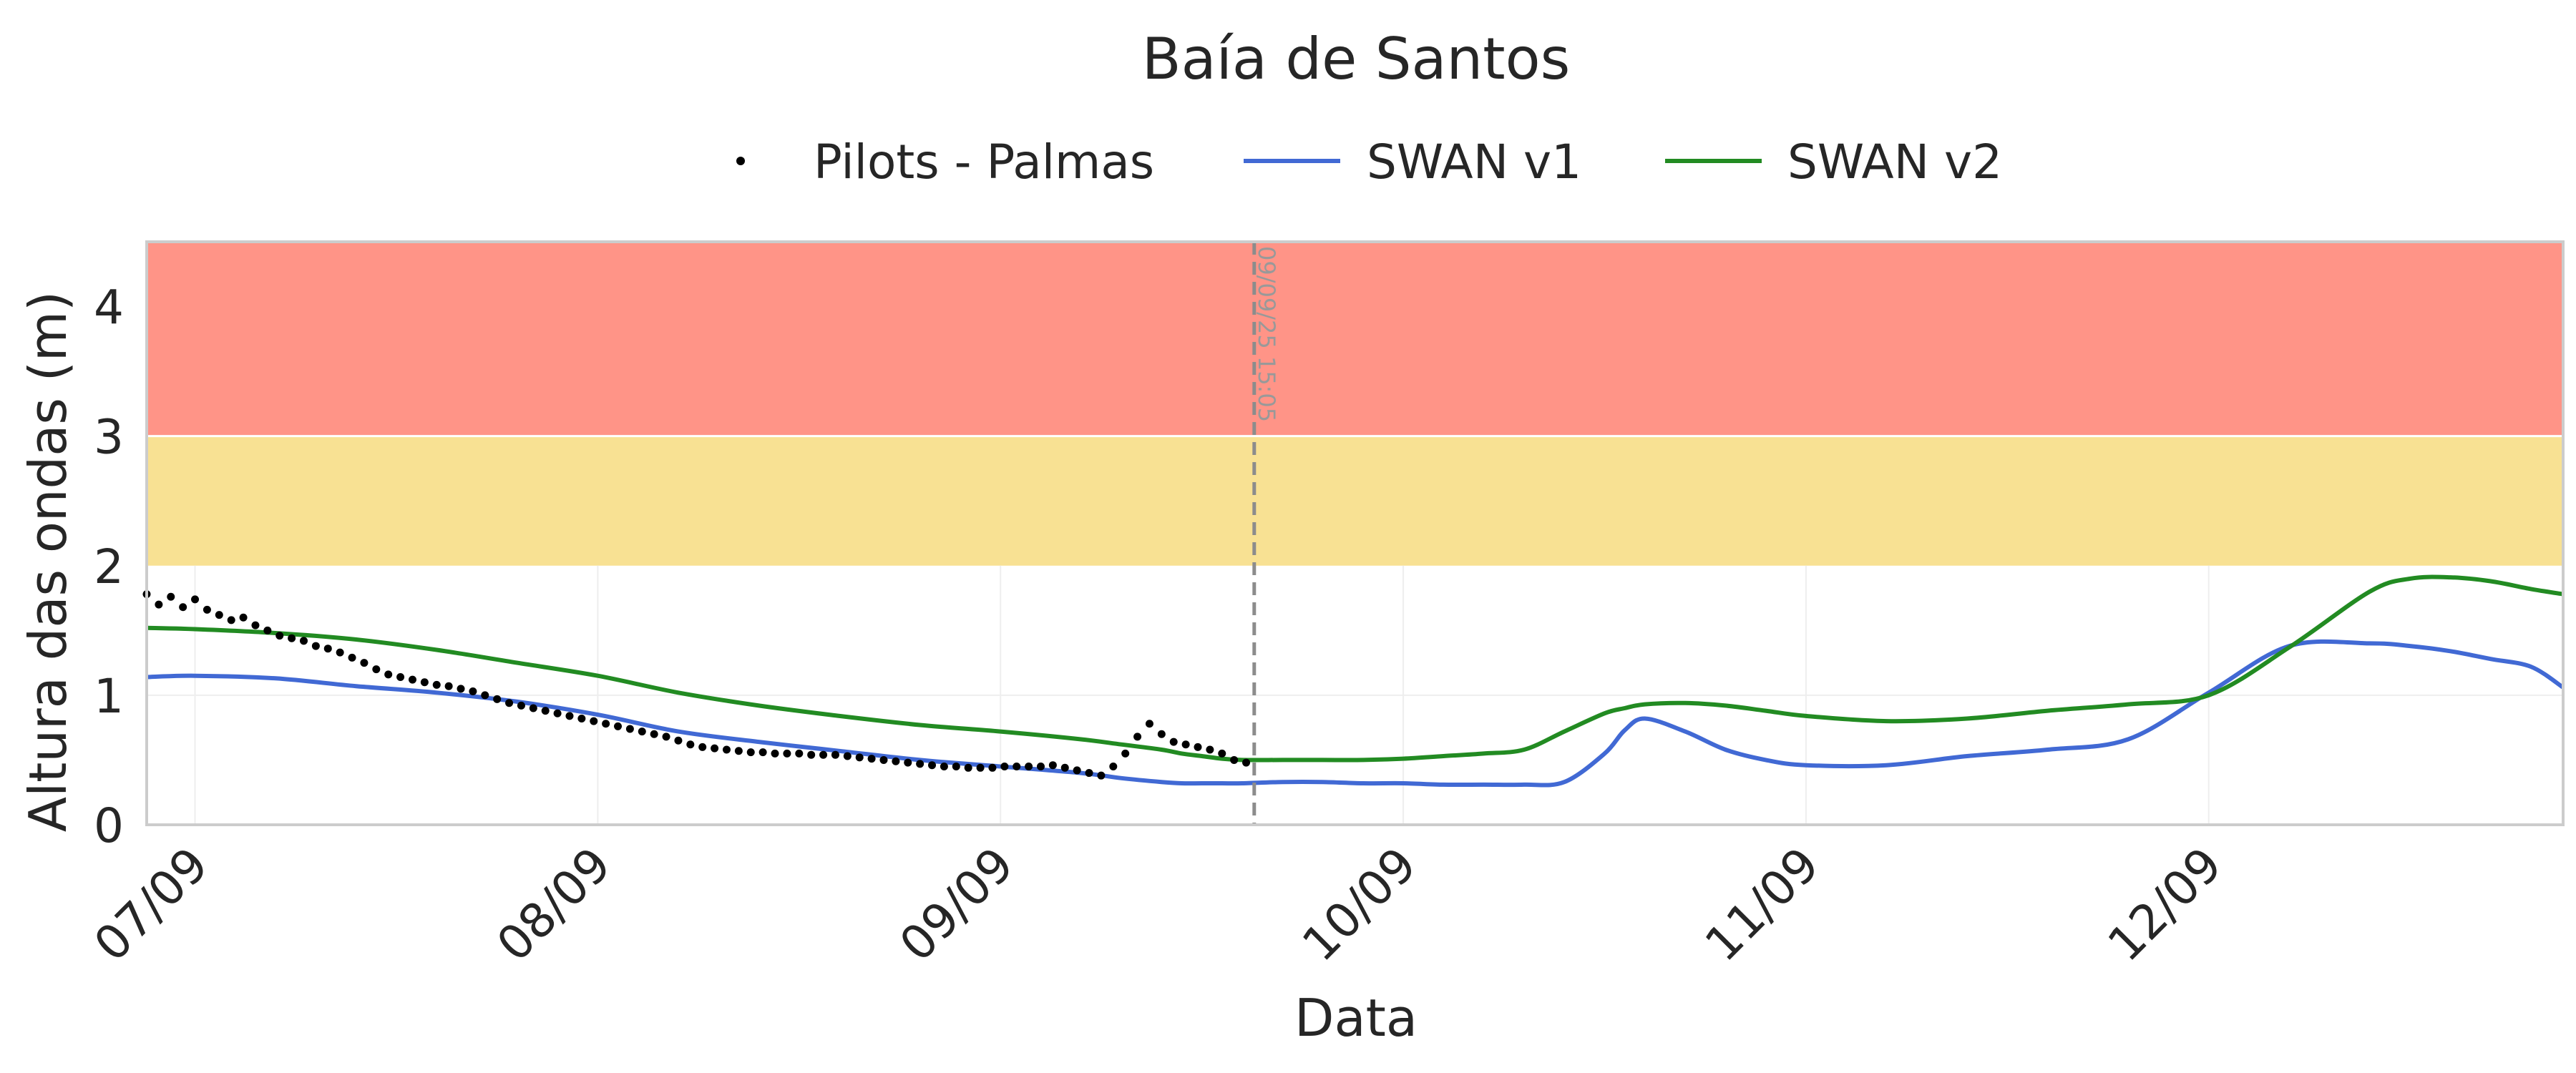 This screenshot has width=2576, height=1073. Describe the element at coordinates (1355, 713) in the screenshot. I see `series-line-swan-v1` at that location.